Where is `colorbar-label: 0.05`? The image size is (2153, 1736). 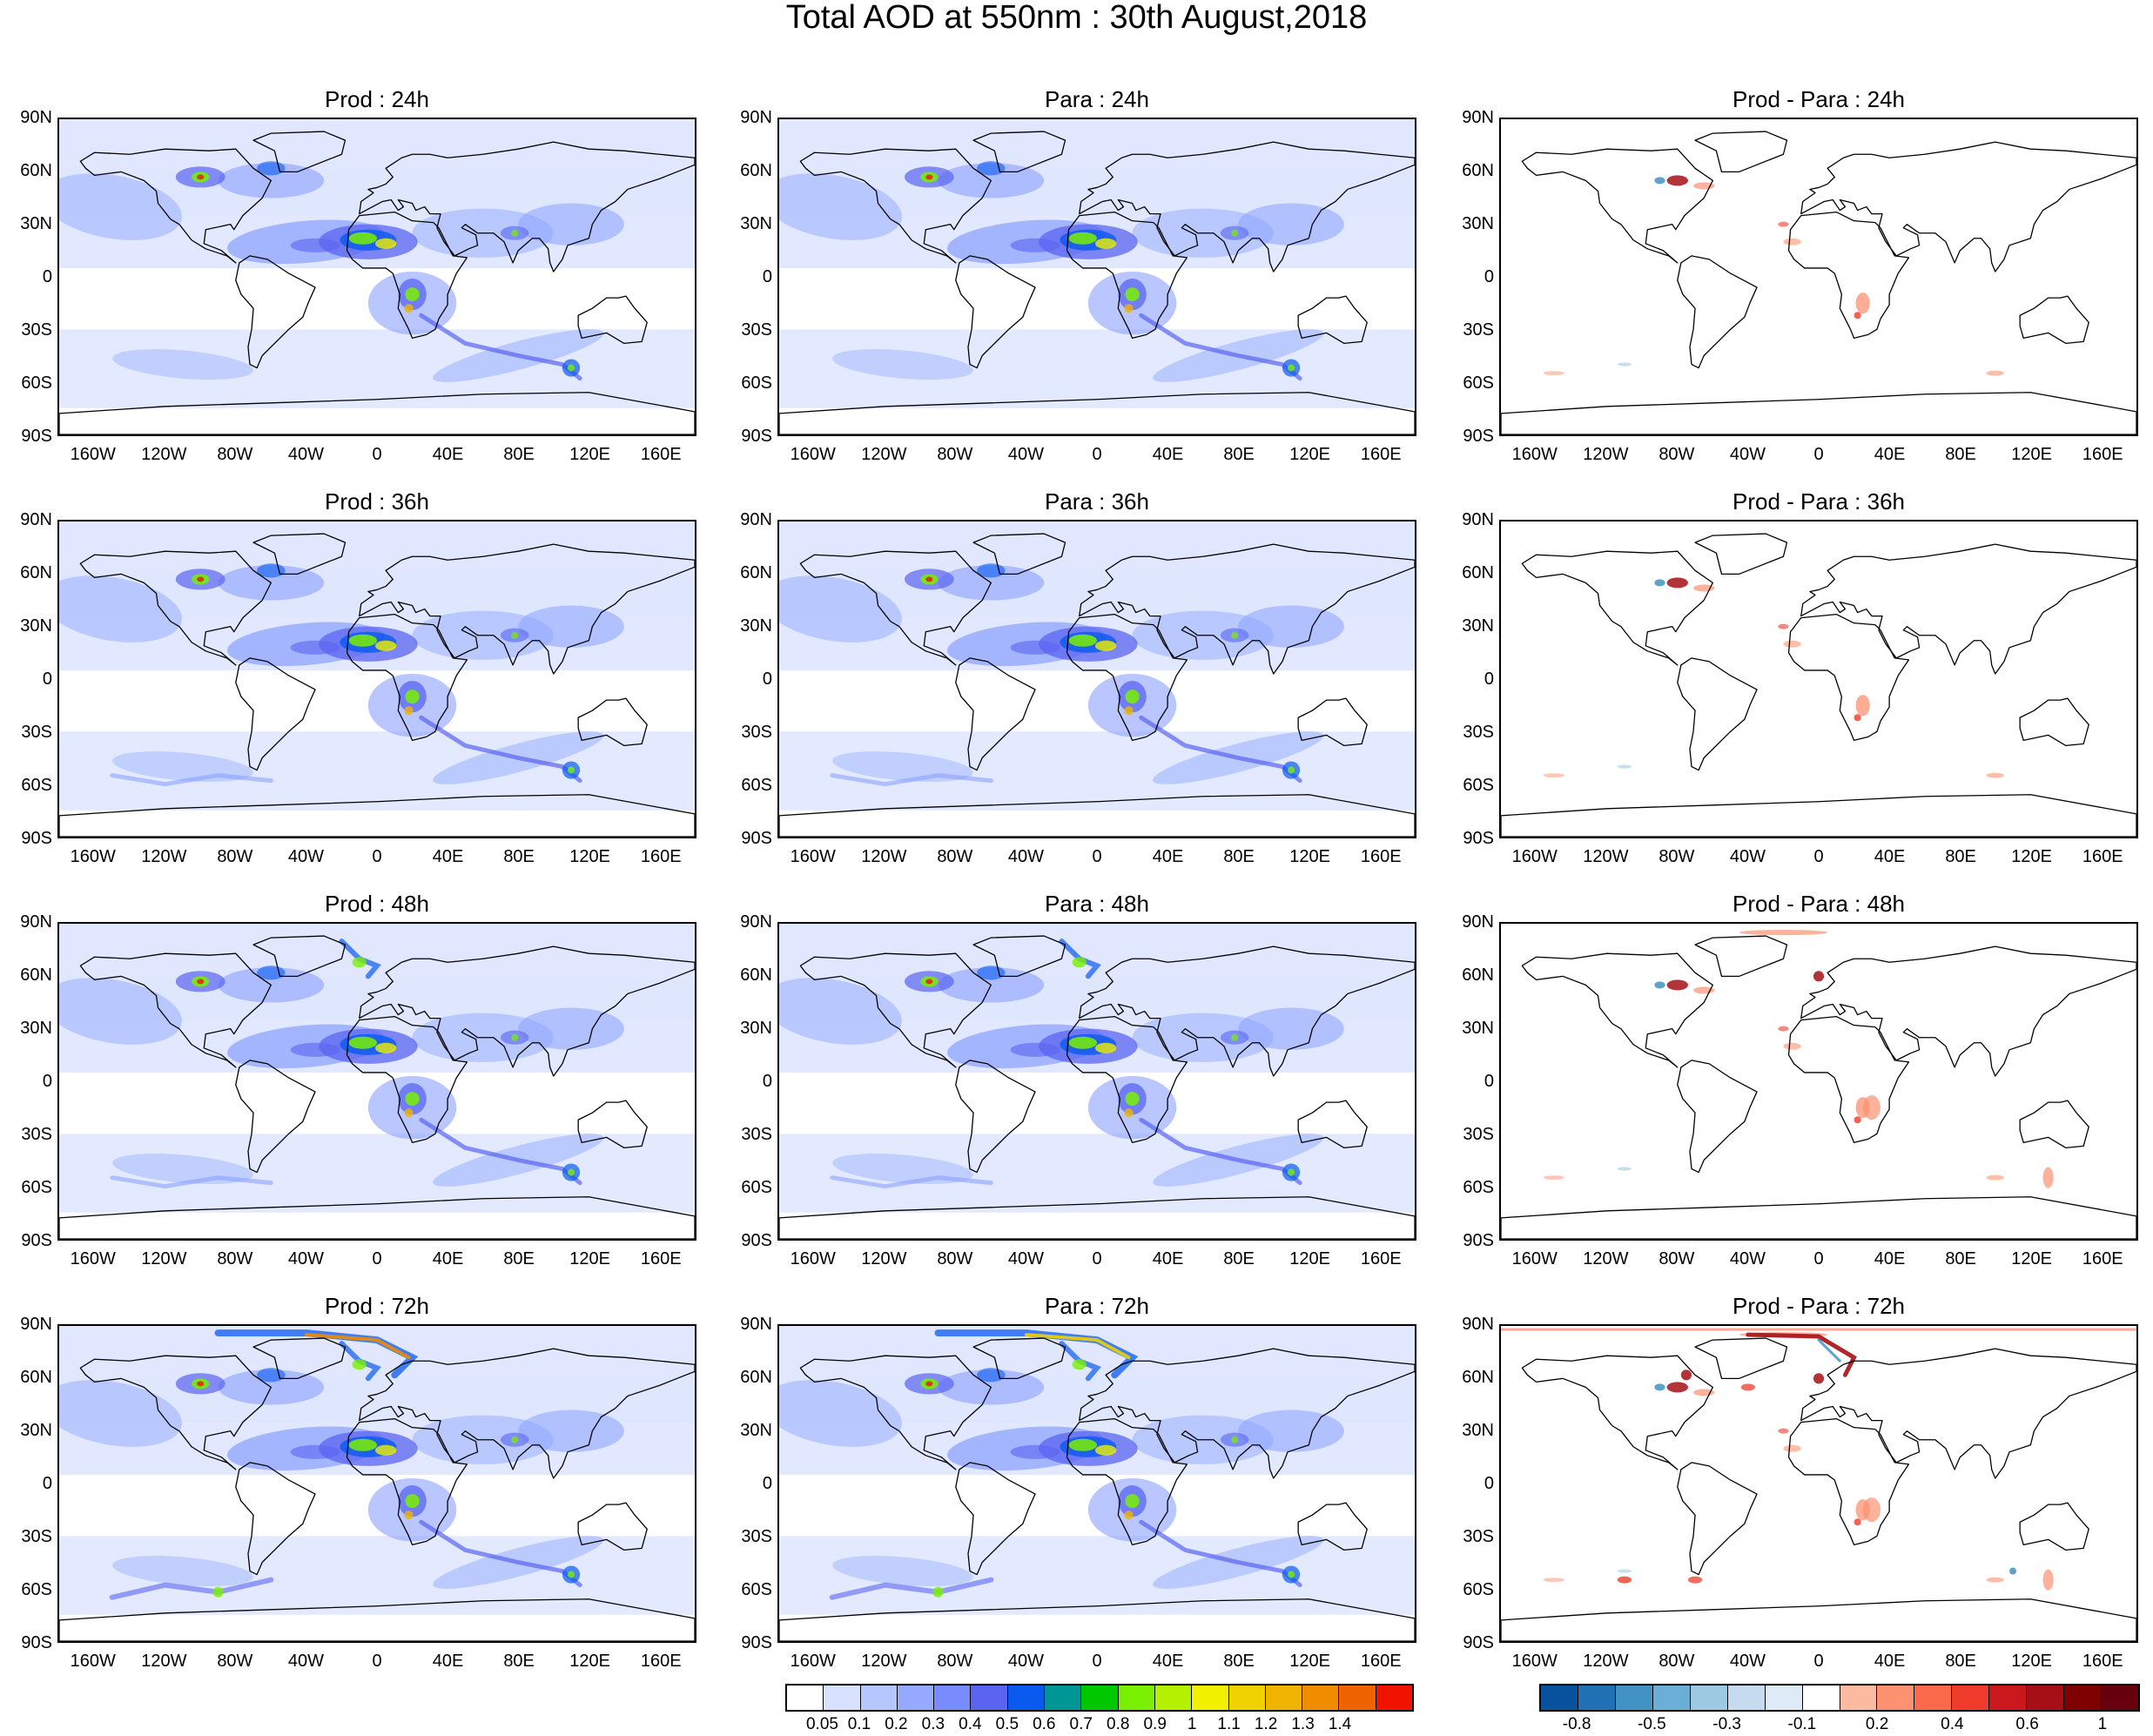 colorbar-label: 0.05 is located at coordinates (821, 1724).